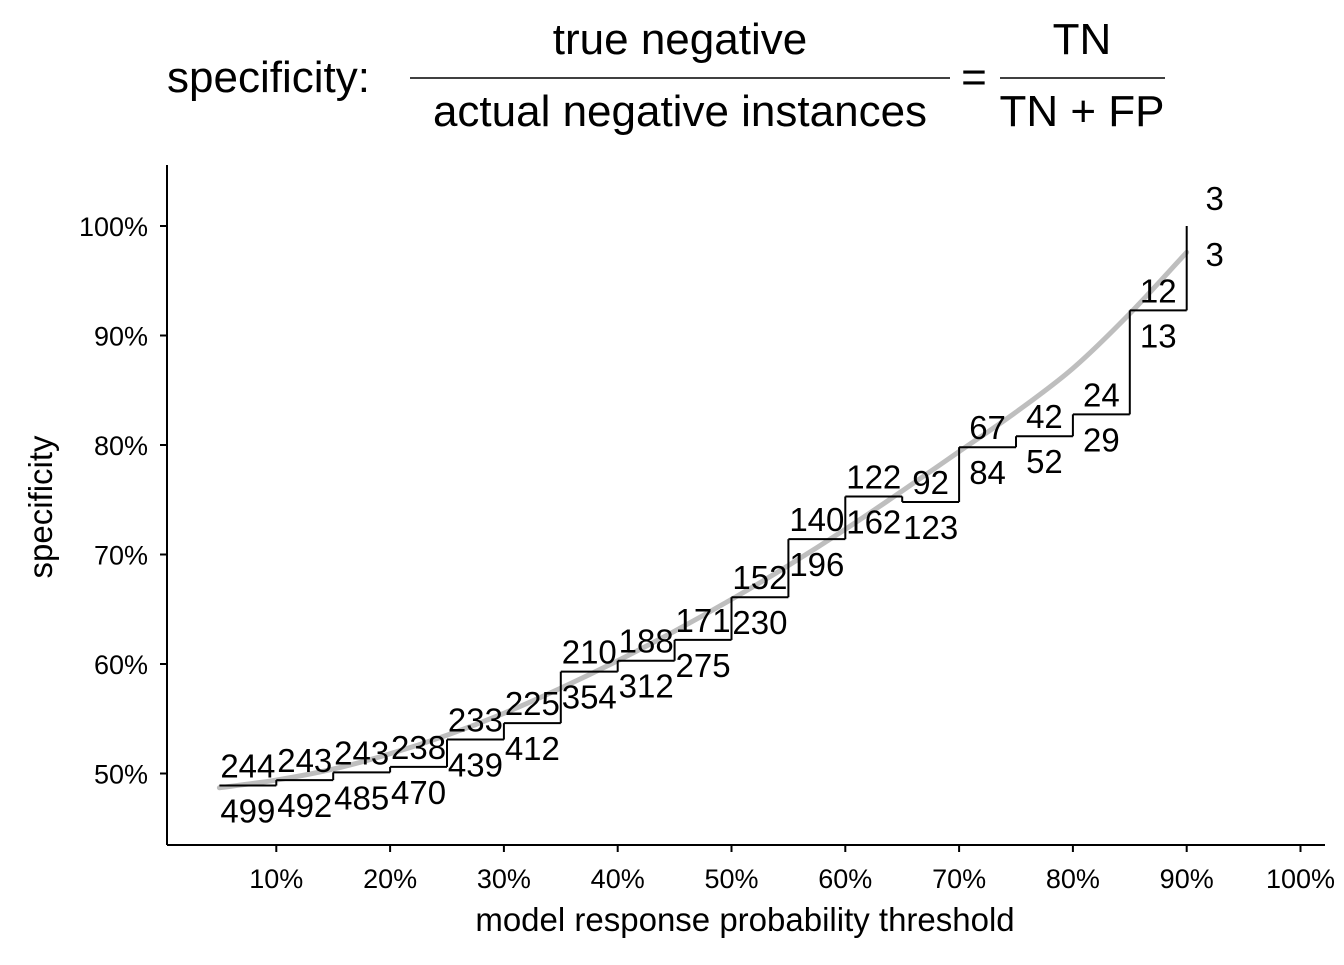 This screenshot has width=1344, height=965. I want to click on x-axis-title: model response probability threshold, so click(744, 919).